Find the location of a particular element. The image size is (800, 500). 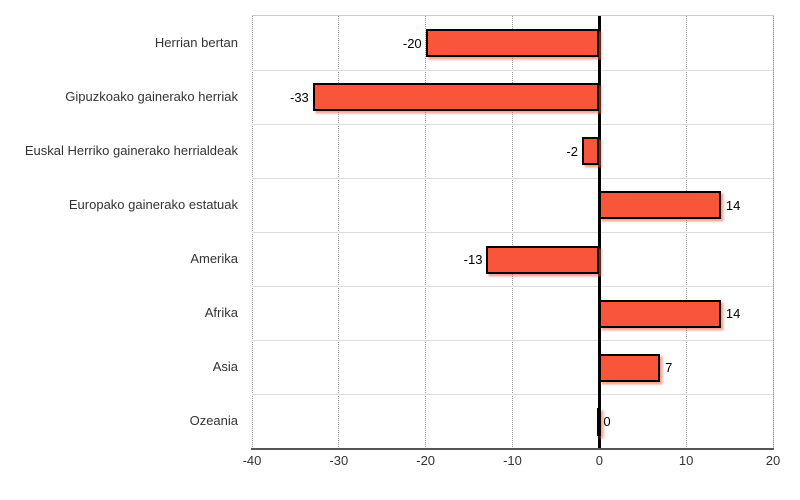

bar-value-label: -20 is located at coordinates (412, 43).